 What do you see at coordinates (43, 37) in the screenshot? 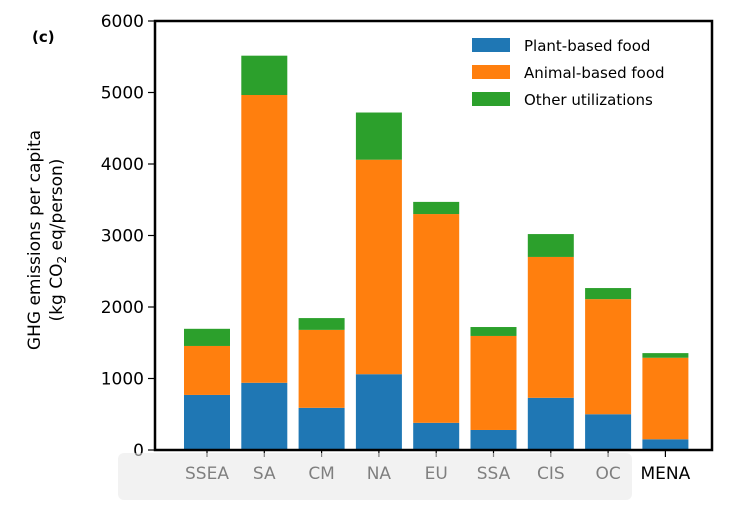
I see `panel-label: (c)` at bounding box center [43, 37].